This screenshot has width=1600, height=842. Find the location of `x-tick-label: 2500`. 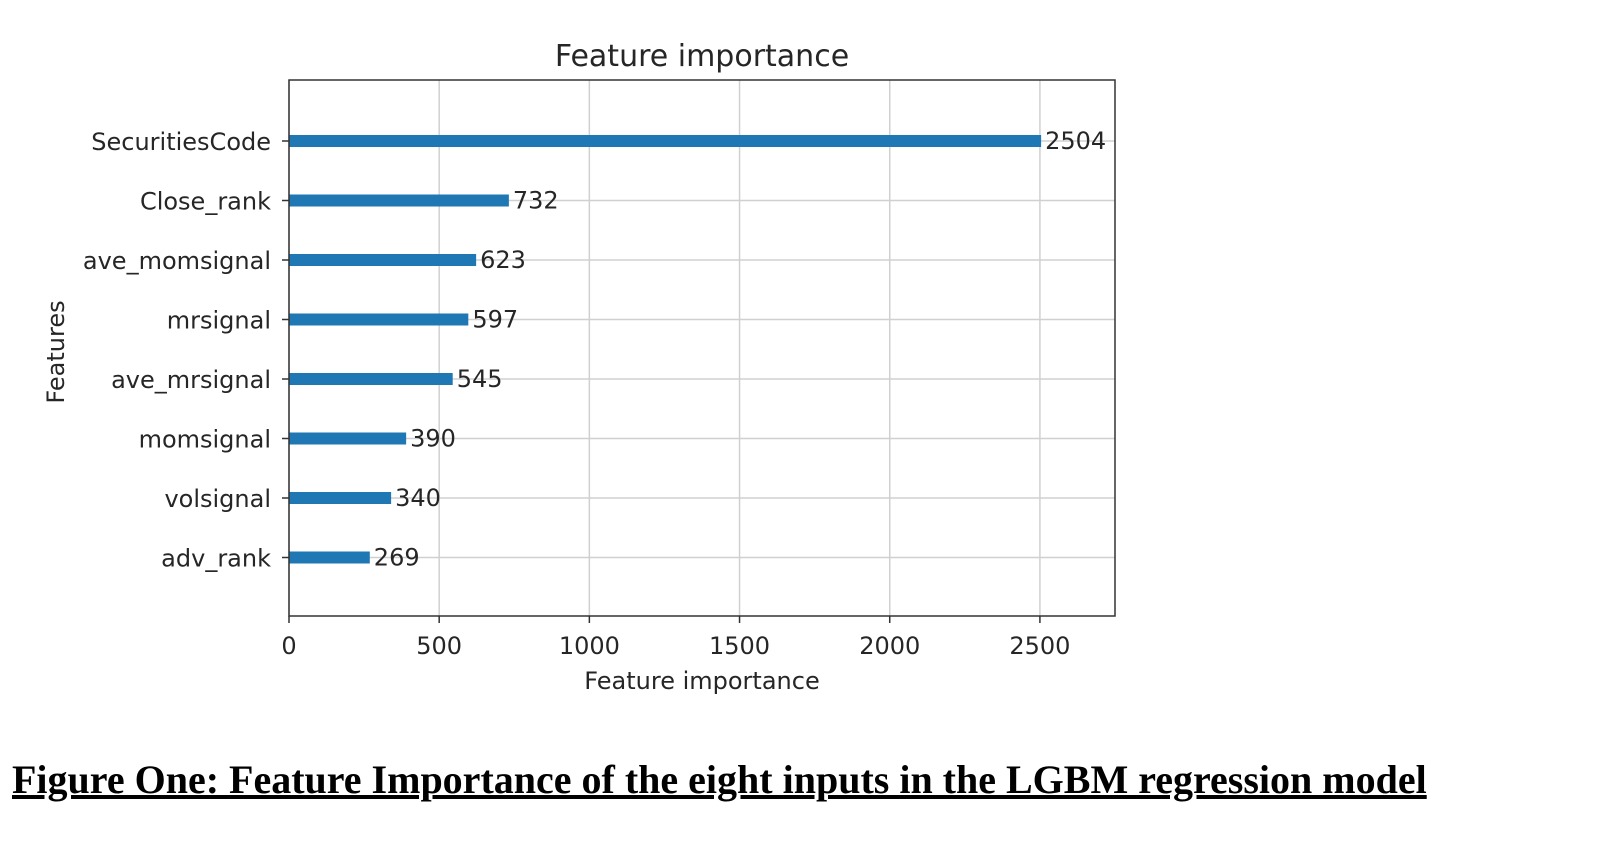

x-tick-label: 2500 is located at coordinates (1039, 646).